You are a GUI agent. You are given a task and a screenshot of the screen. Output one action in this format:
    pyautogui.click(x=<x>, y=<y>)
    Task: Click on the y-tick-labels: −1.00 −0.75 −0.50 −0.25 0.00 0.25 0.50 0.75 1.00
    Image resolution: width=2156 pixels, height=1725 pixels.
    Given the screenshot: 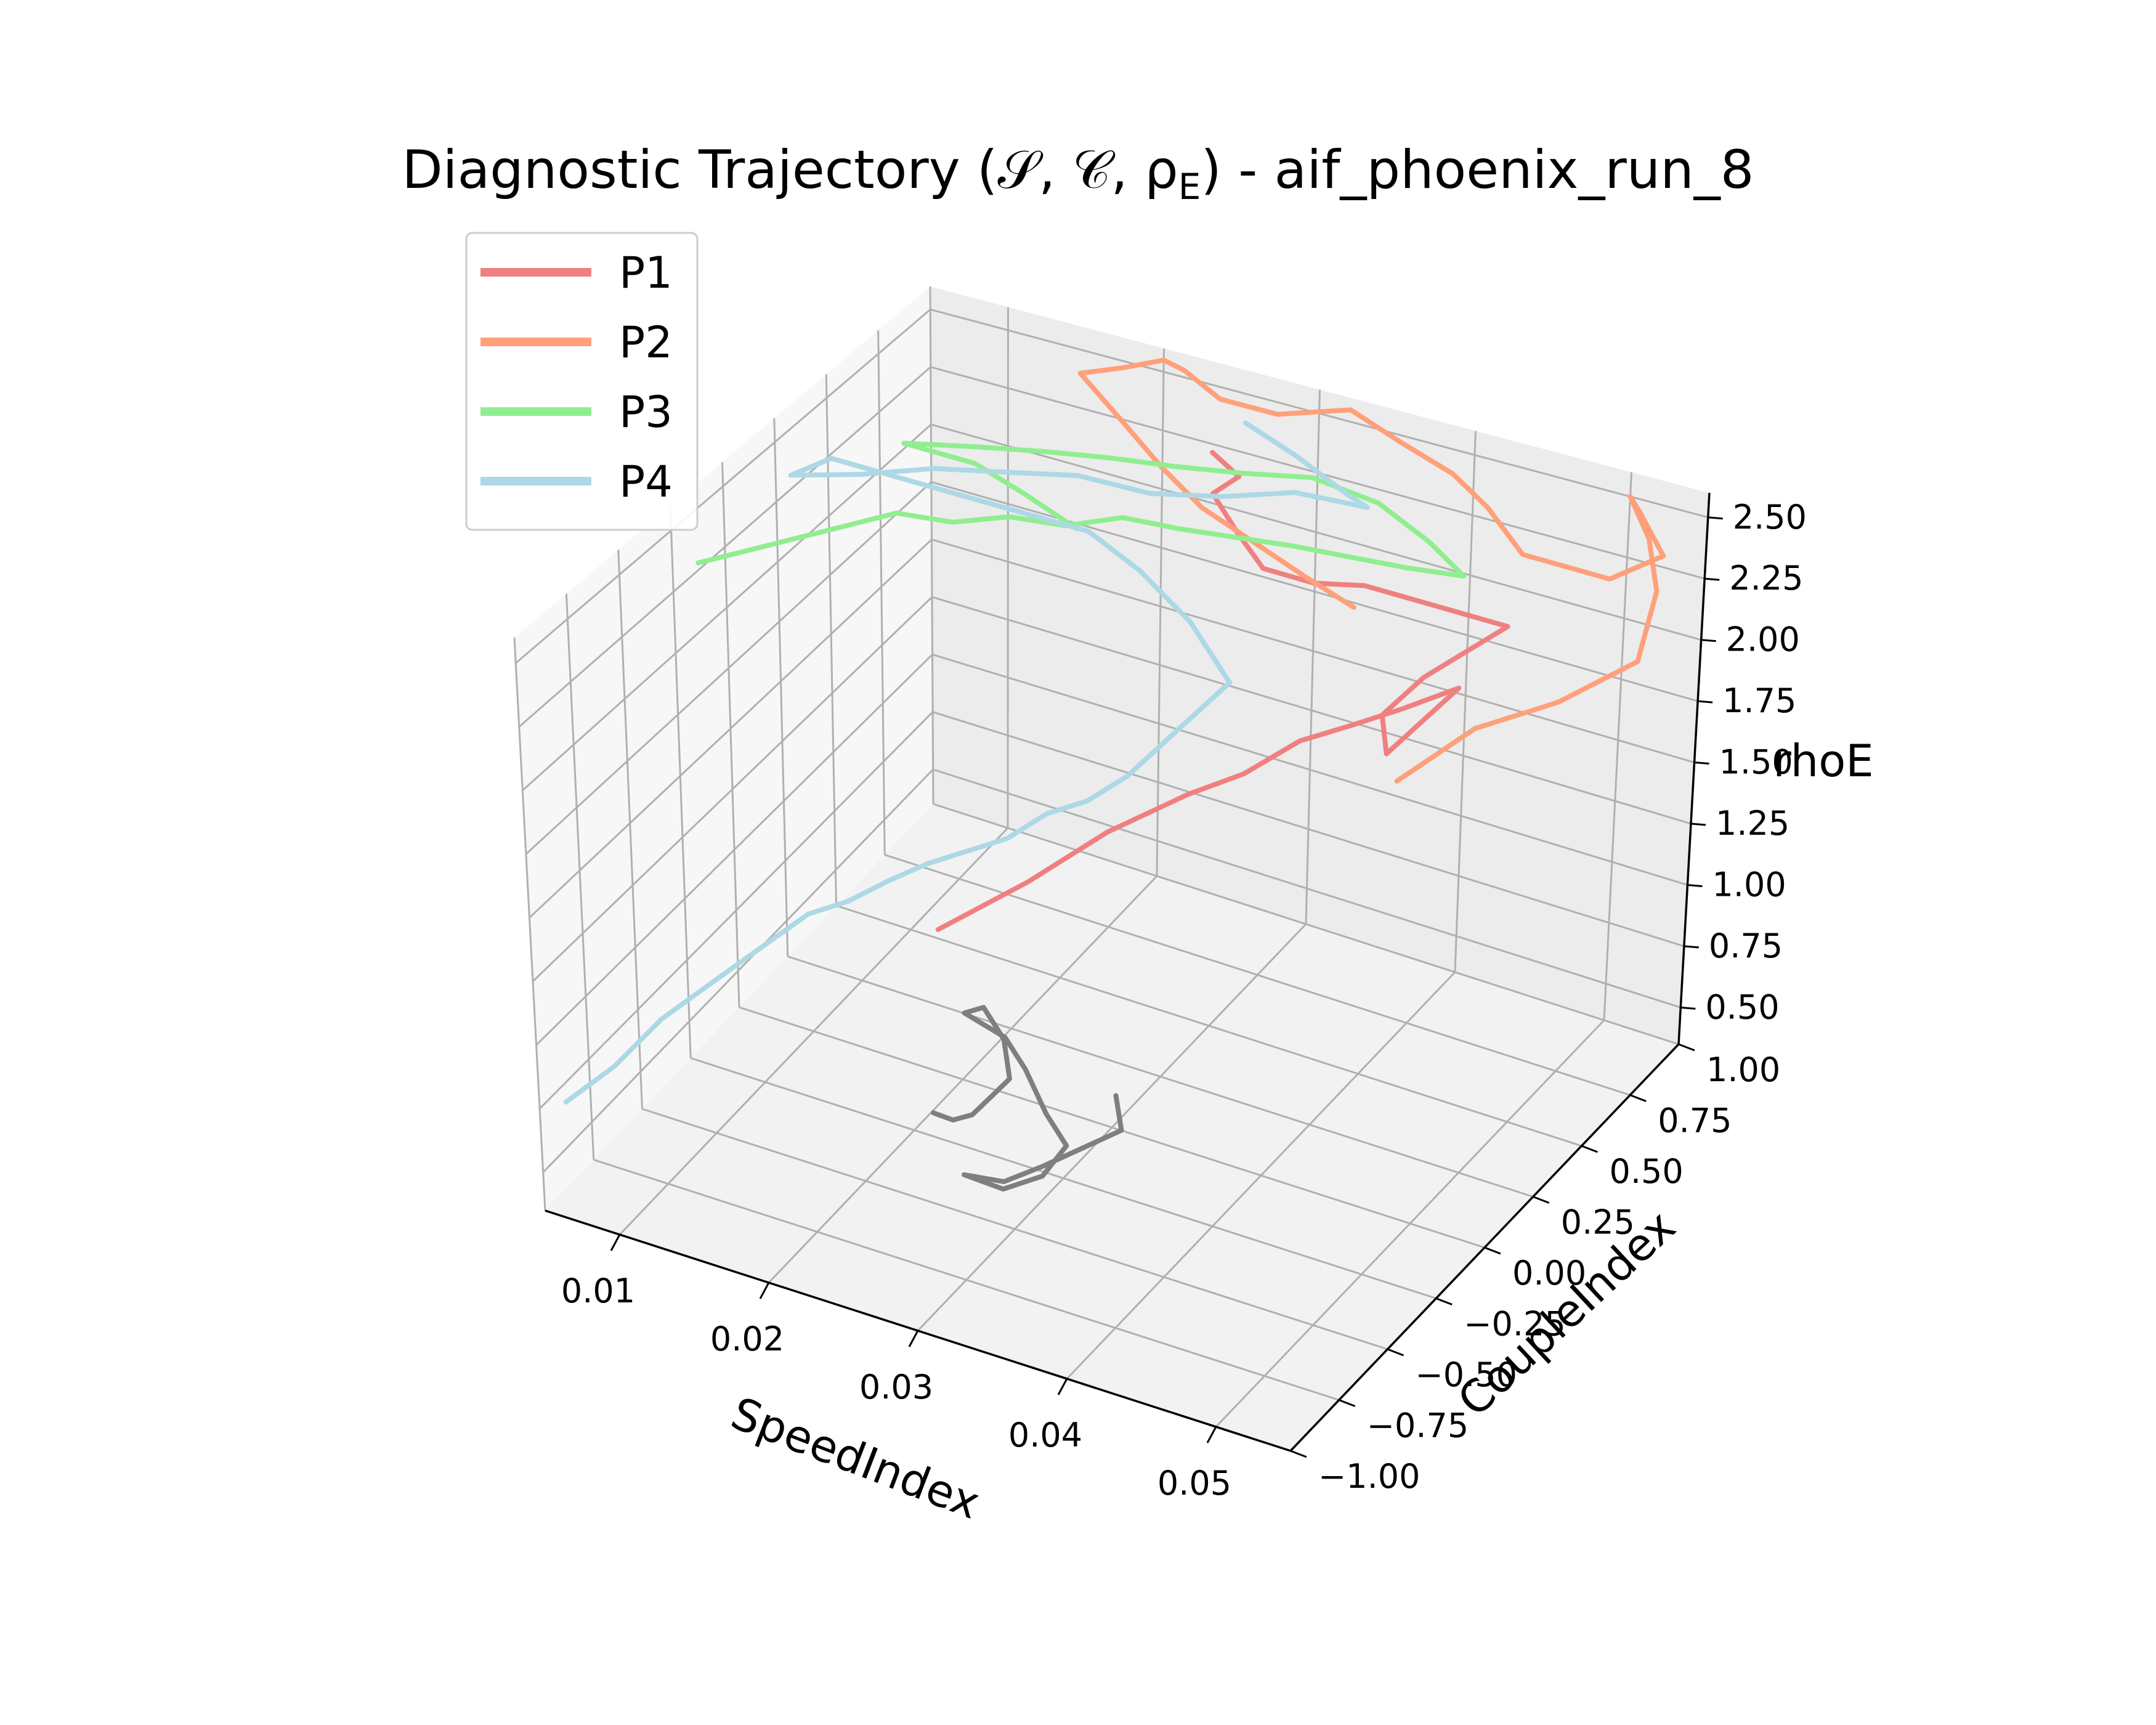 What is the action you would take?
    pyautogui.click(x=1535, y=1270)
    